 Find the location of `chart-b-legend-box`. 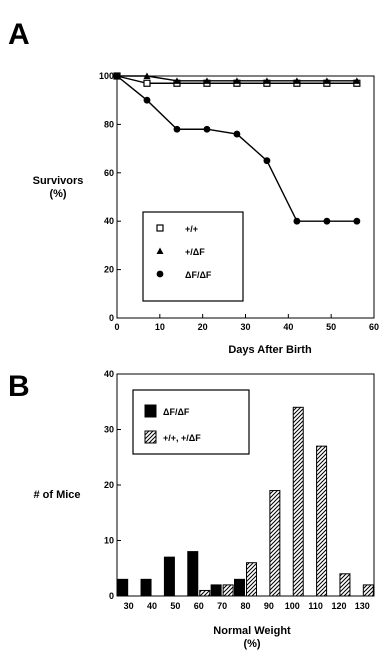

chart-b-legend-box is located at coordinates (191, 422).